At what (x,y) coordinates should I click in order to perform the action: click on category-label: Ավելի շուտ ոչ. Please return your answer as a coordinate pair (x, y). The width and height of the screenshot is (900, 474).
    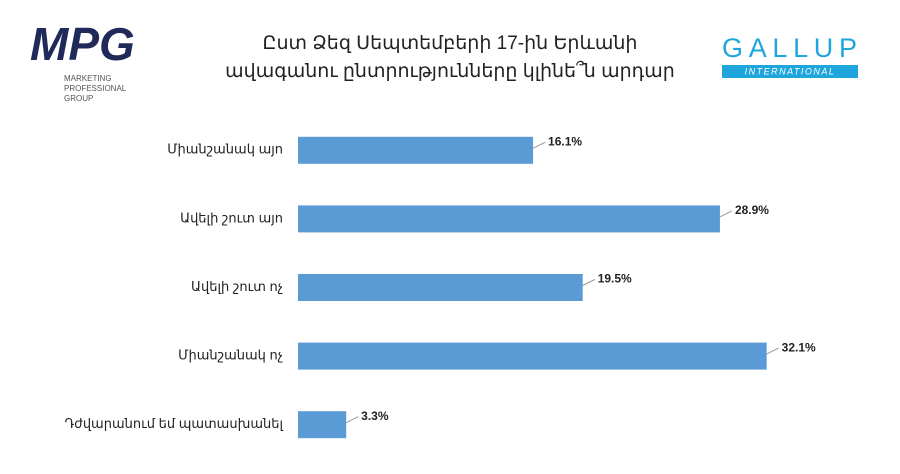
    Looking at the image, I should click on (237, 286).